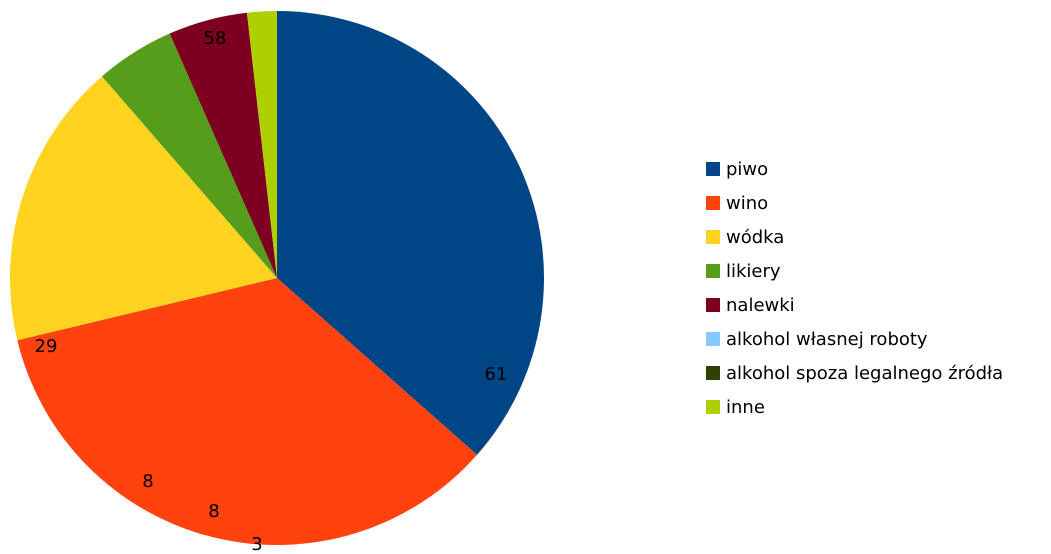 The height and width of the screenshot is (554, 1051). I want to click on legend-item: wino, so click(737, 203).